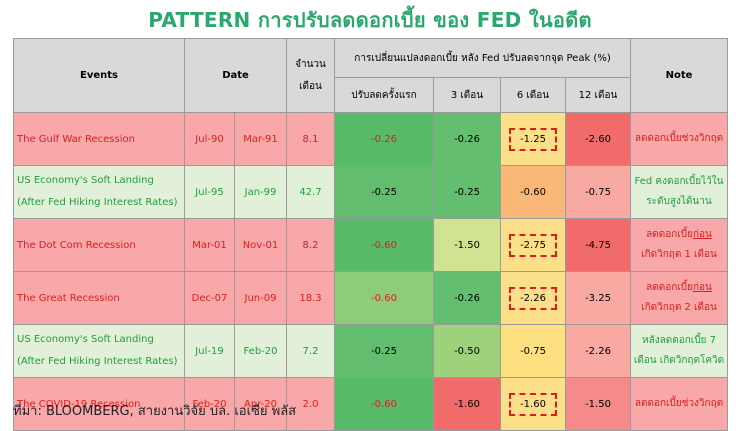 The height and width of the screenshot is (431, 740). What do you see at coordinates (310, 192) in the screenshot?
I see `months-value: 42.7` at bounding box center [310, 192].